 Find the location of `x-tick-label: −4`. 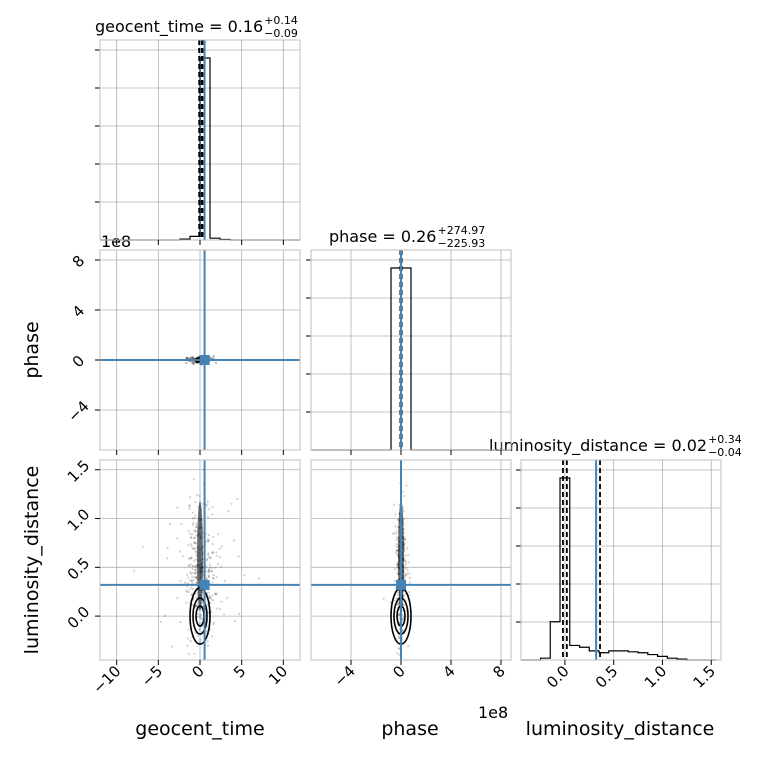

x-tick-label: −4 is located at coordinates (344, 676).